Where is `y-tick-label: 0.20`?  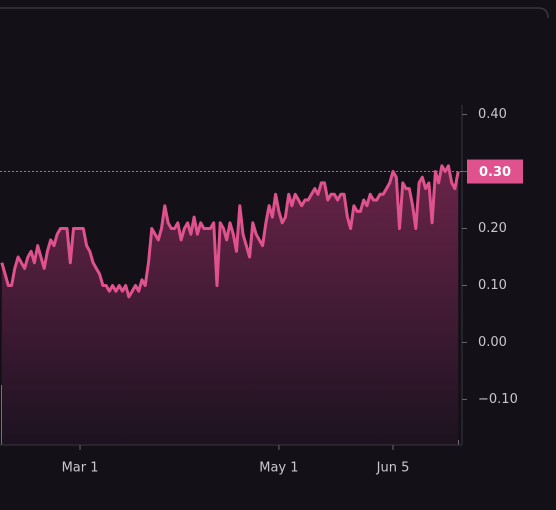
y-tick-label: 0.20 is located at coordinates (492, 228).